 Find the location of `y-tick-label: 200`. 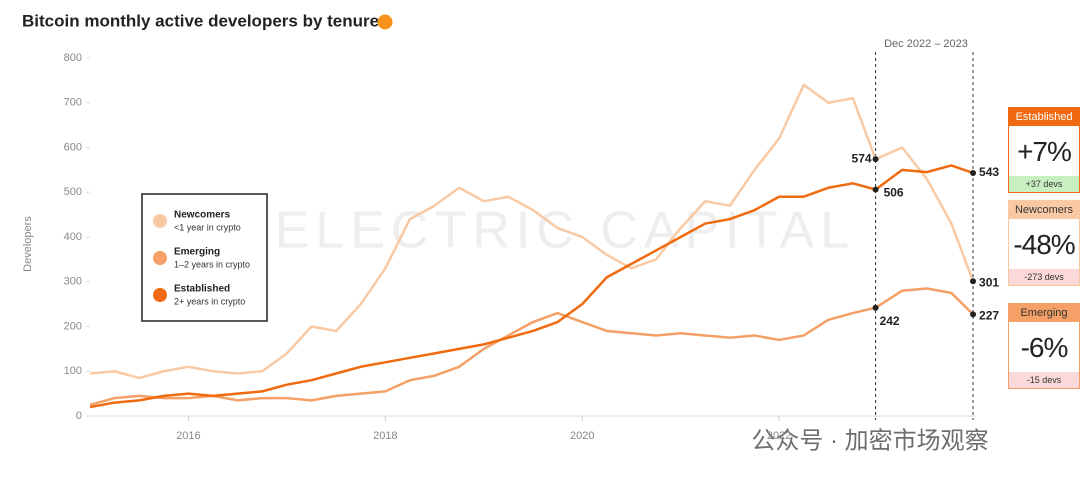

y-tick-label: 200 is located at coordinates (73, 326).